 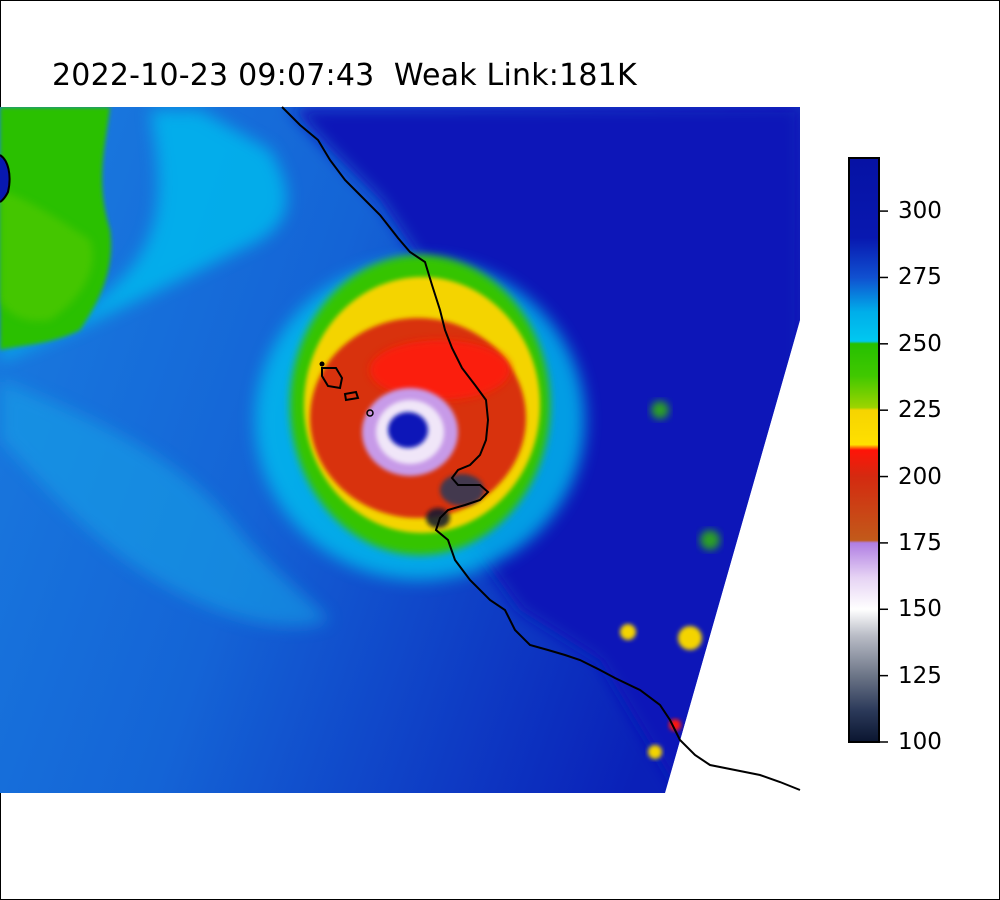 What do you see at coordinates (462, 490) in the screenshot?
I see `coldest-pixels` at bounding box center [462, 490].